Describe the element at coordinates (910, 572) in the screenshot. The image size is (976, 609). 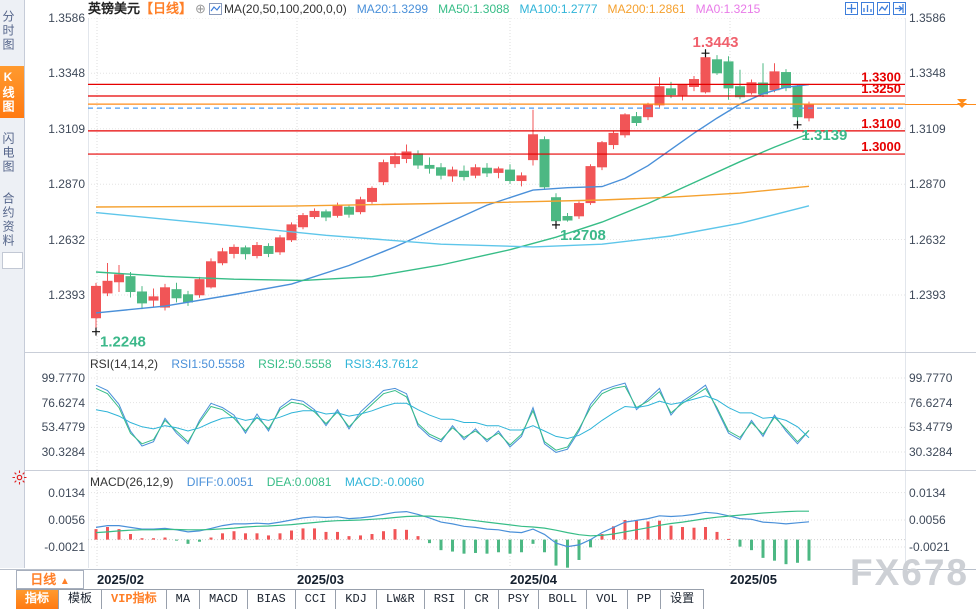
I see `watermark: FX678` at that location.